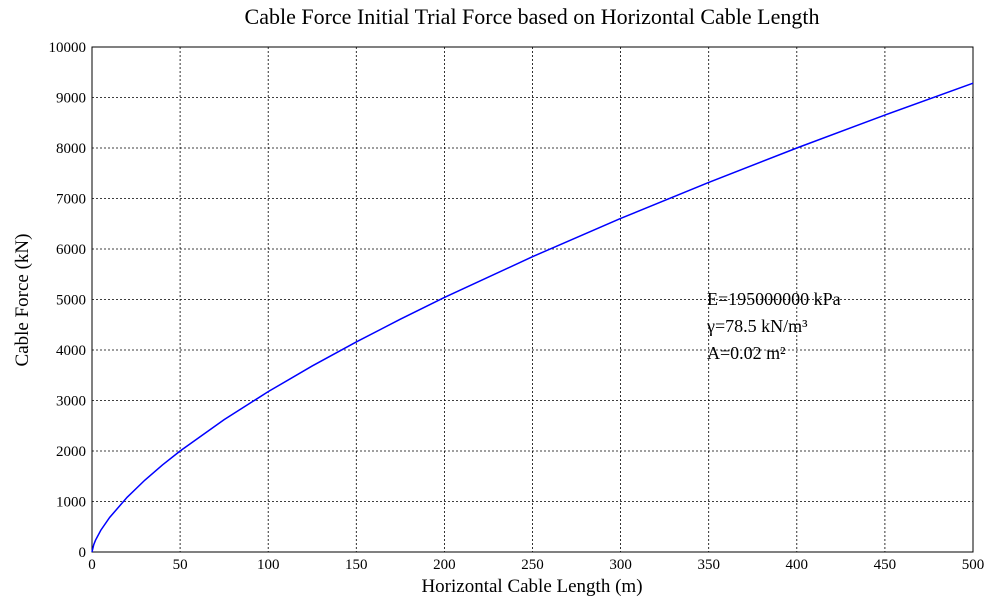  Describe the element at coordinates (532, 565) in the screenshot. I see `x-tick-label: 250` at that location.